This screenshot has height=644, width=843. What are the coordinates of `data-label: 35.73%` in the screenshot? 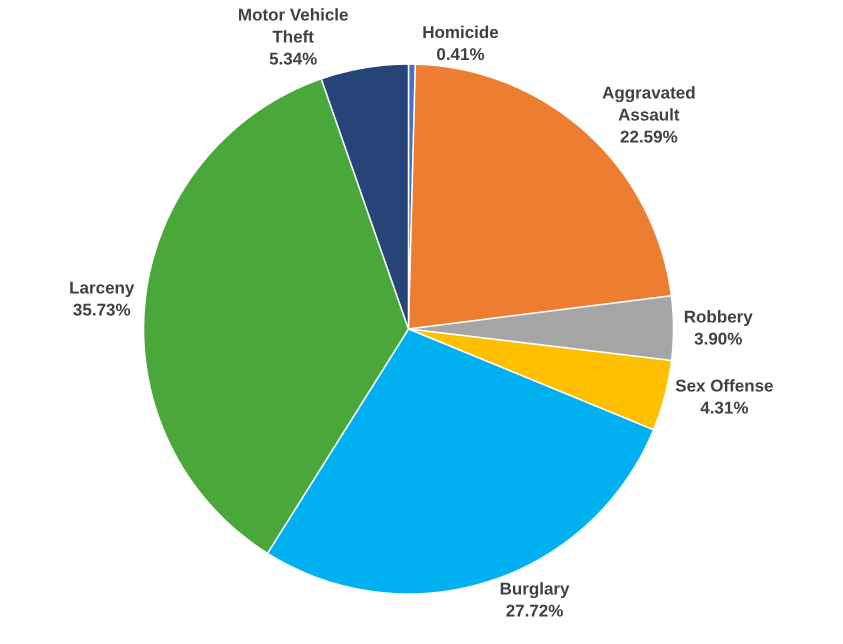 It's located at (101, 310).